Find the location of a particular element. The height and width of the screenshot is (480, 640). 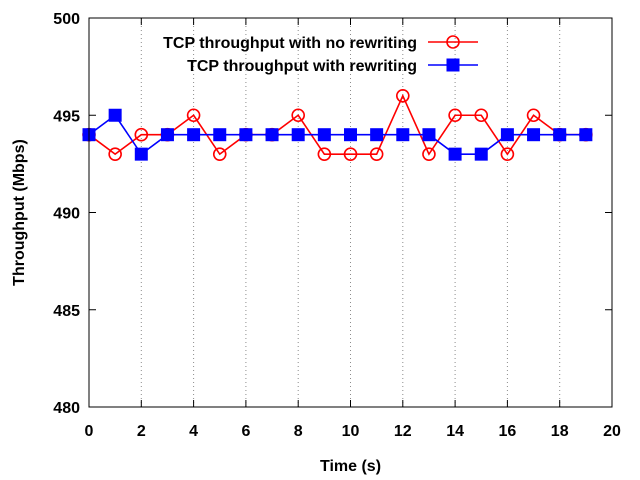

x-tick-label: 0 is located at coordinates (89, 431).